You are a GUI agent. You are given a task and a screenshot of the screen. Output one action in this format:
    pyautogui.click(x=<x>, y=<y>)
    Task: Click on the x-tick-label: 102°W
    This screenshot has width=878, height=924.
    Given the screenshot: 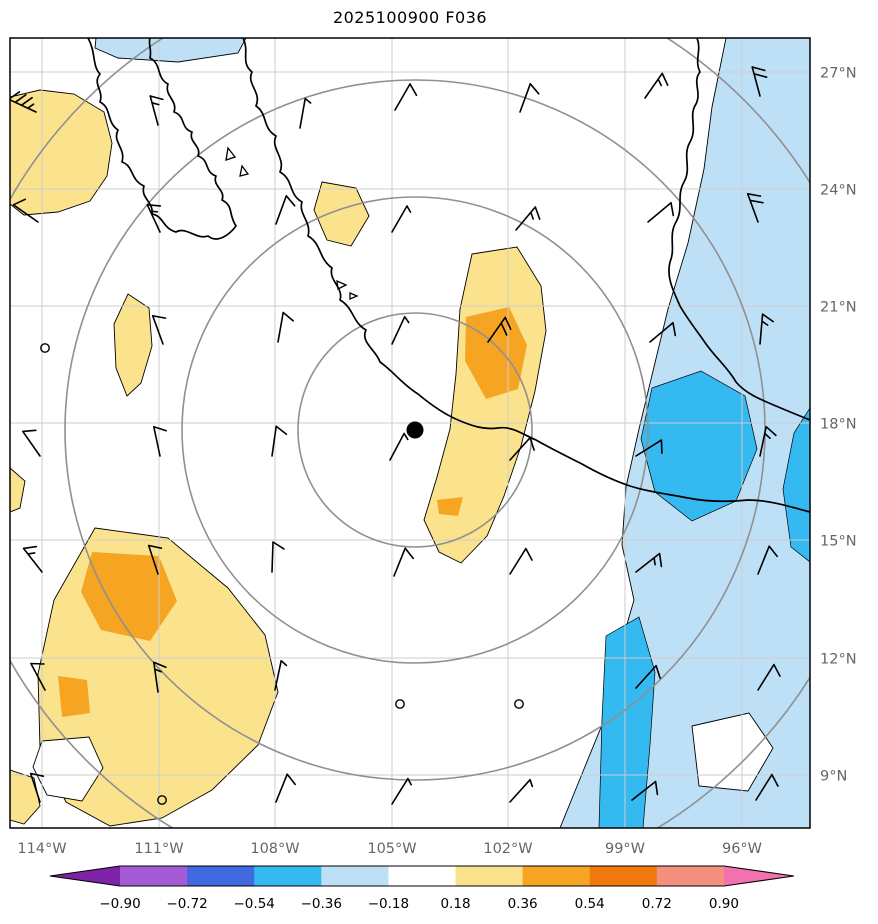 What is the action you would take?
    pyautogui.click(x=507, y=849)
    